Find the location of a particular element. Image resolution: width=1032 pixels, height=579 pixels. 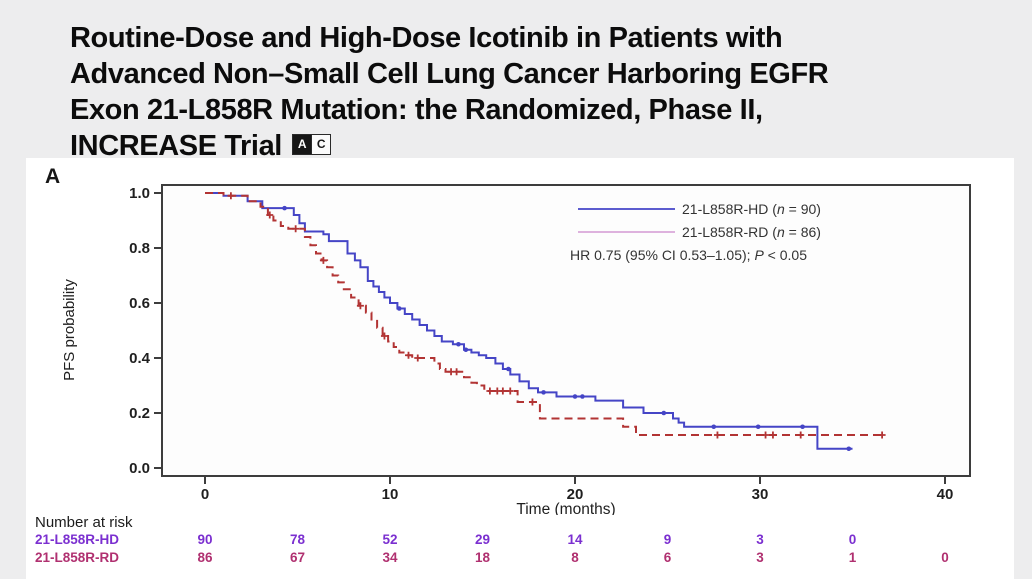

x-tick-label: 10 is located at coordinates (390, 494).